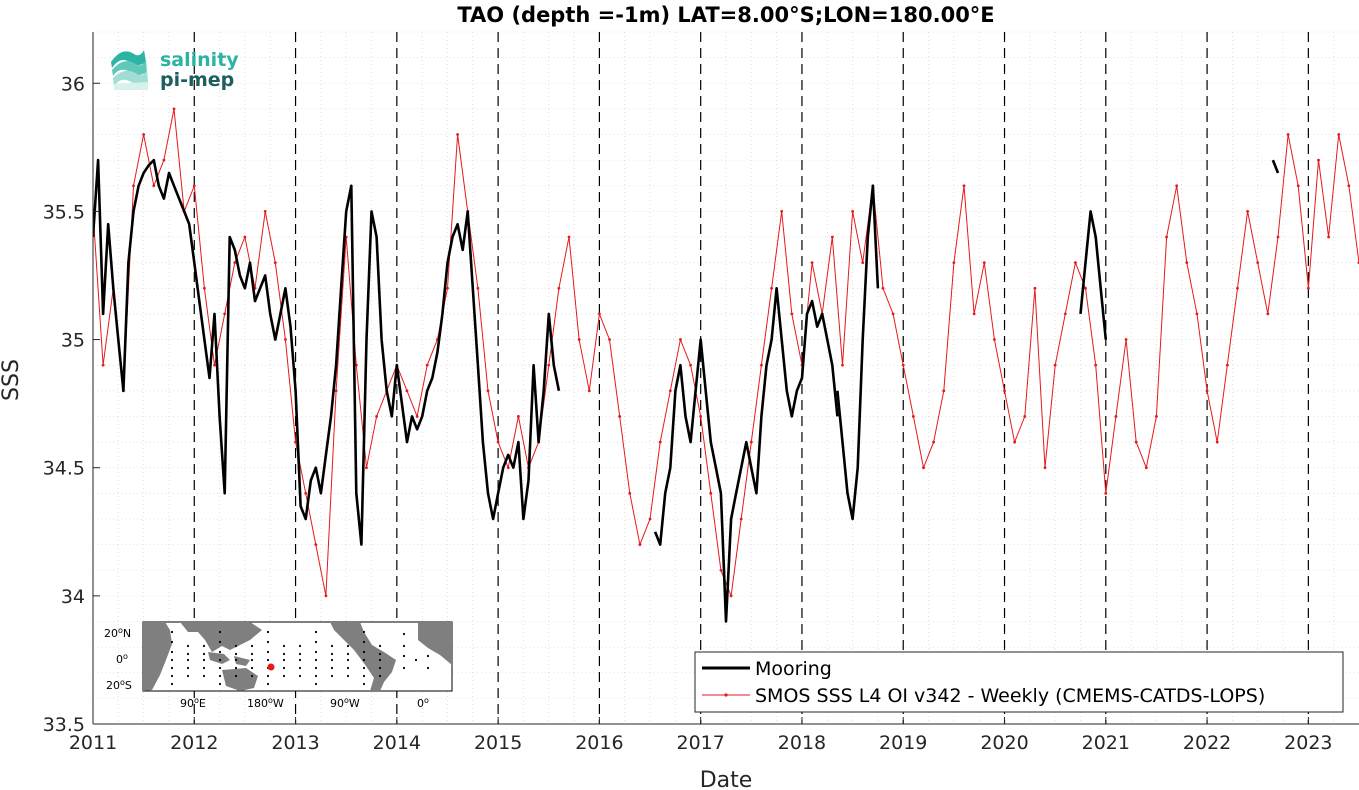  I want to click on legend-box, so click(1019, 682).